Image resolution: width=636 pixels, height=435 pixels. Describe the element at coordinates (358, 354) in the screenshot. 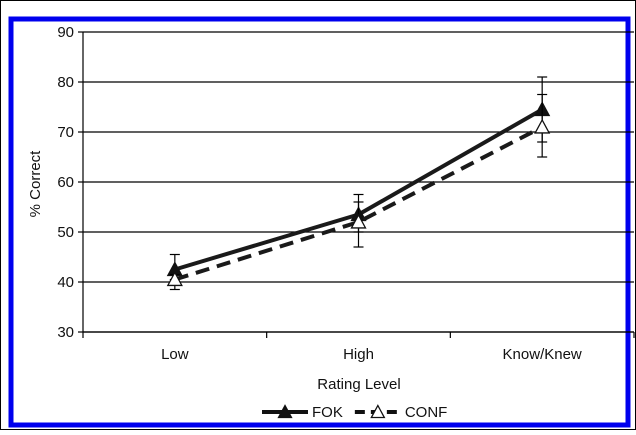

I see `x-tick-label-1: High` at that location.